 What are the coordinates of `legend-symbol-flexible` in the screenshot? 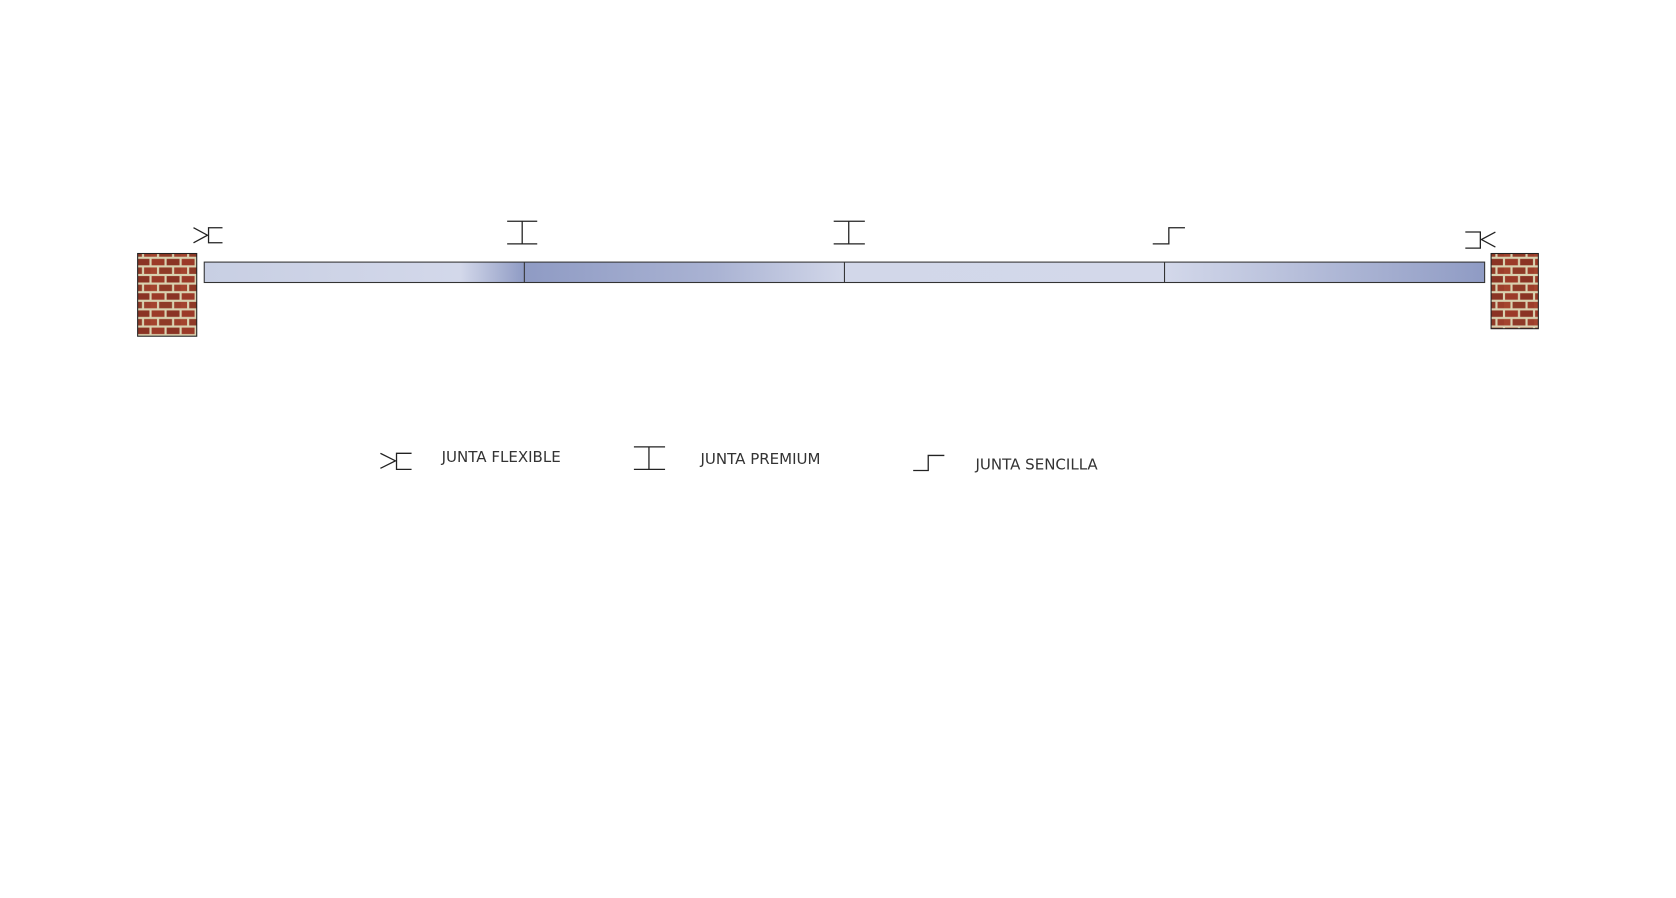 It's located at (396, 461).